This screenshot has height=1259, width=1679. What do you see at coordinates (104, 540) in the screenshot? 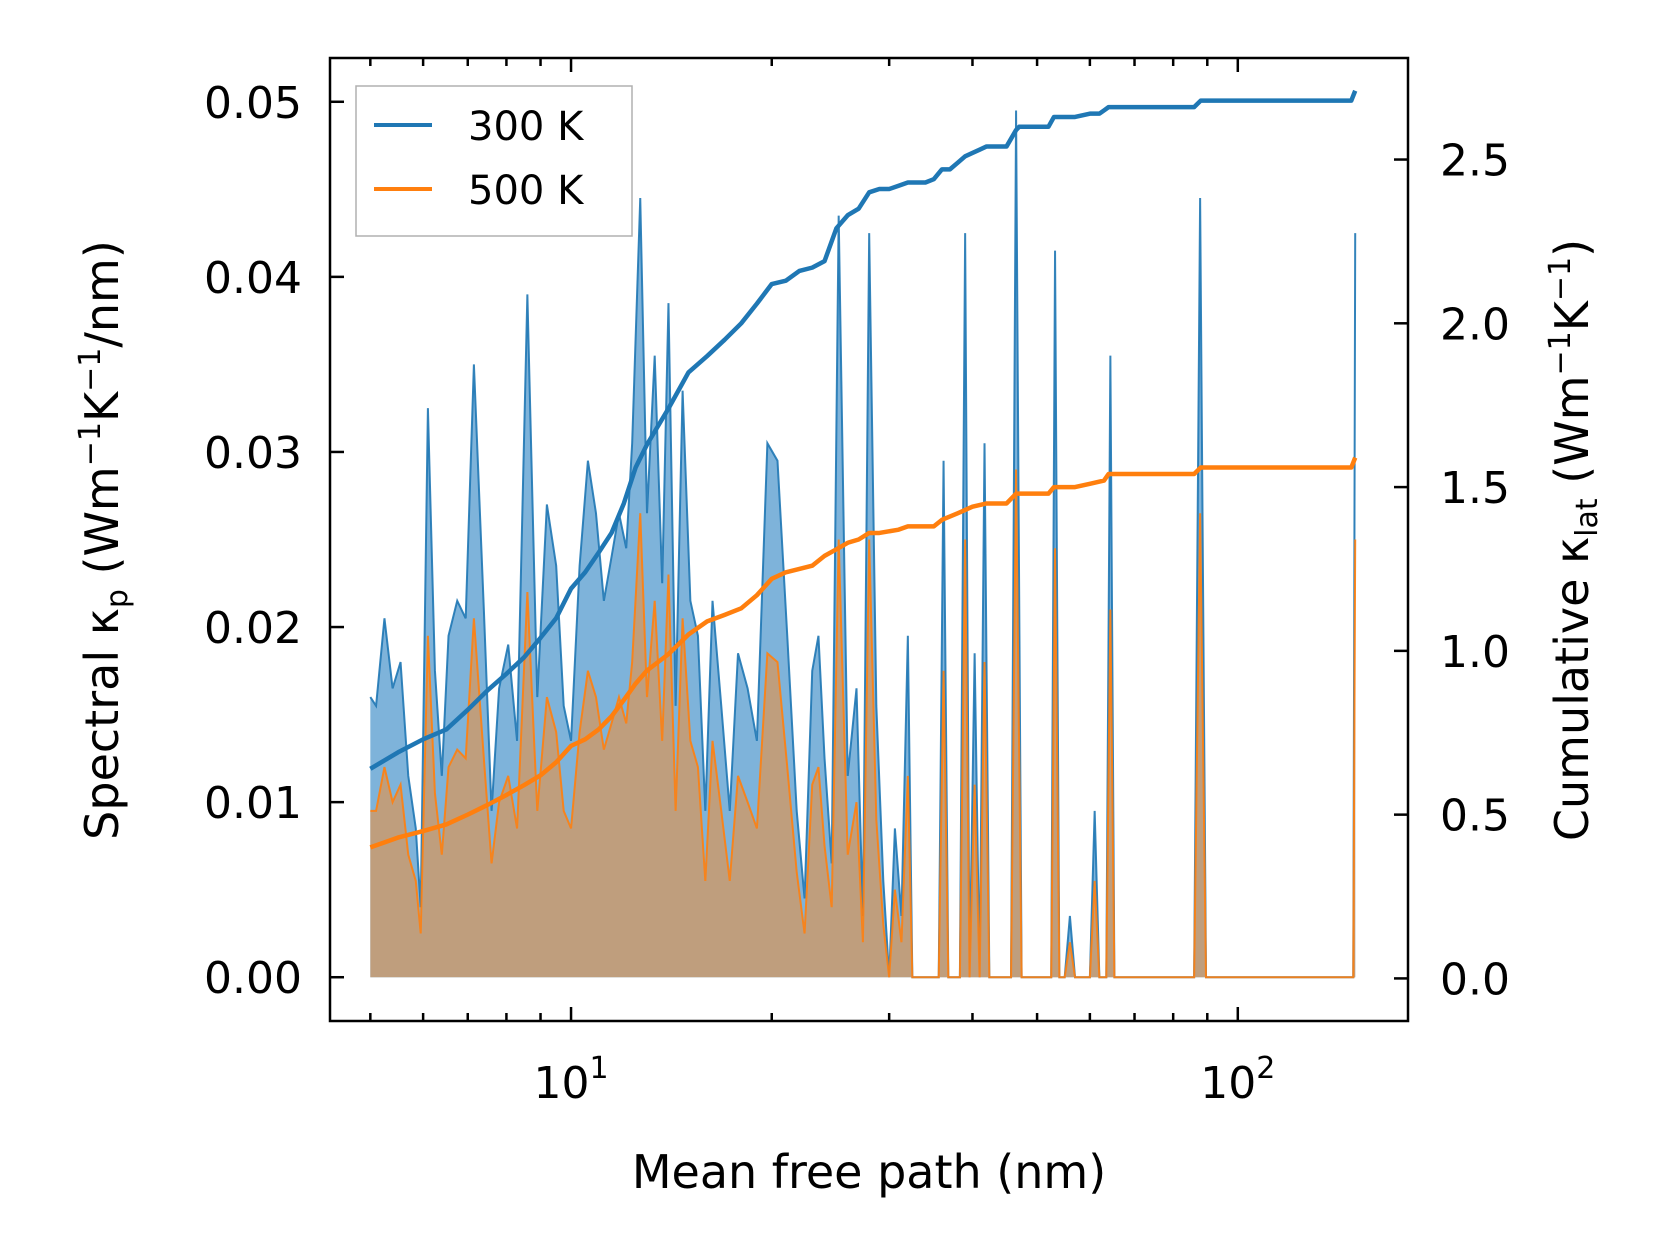
I see `left-axis-title: Spectral κp (Wm−1K−1/nm)` at bounding box center [104, 540].